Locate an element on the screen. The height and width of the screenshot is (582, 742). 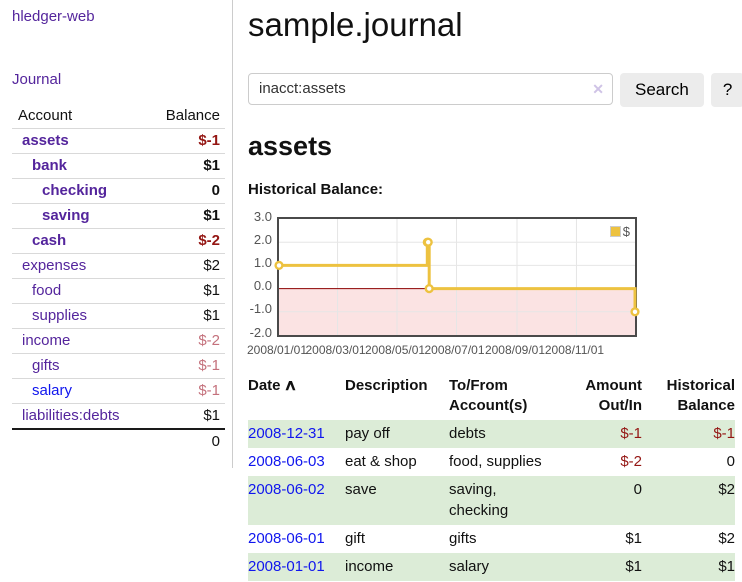
date-cell: 2008-12-31 is located at coordinates (296, 434).